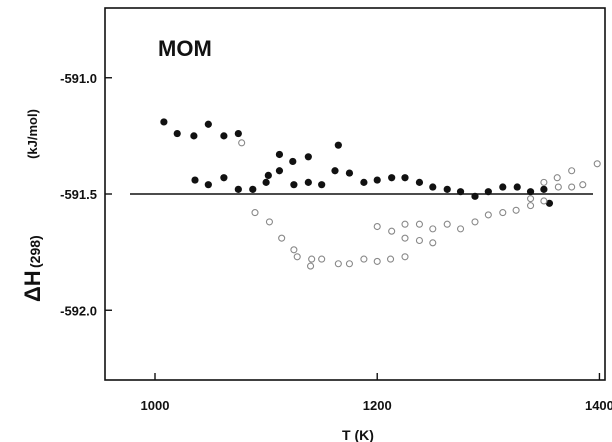 The height and width of the screenshot is (442, 612). What do you see at coordinates (358, 434) in the screenshot?
I see `x-axis-label: T (K)` at bounding box center [358, 434].